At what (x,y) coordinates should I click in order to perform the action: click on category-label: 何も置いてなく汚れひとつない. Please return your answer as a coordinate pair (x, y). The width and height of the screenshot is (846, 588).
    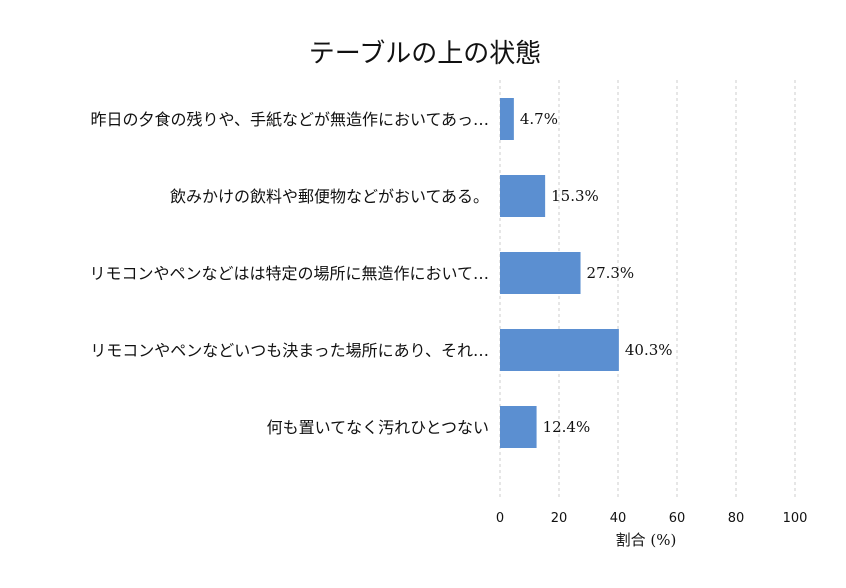
    Looking at the image, I should click on (378, 427).